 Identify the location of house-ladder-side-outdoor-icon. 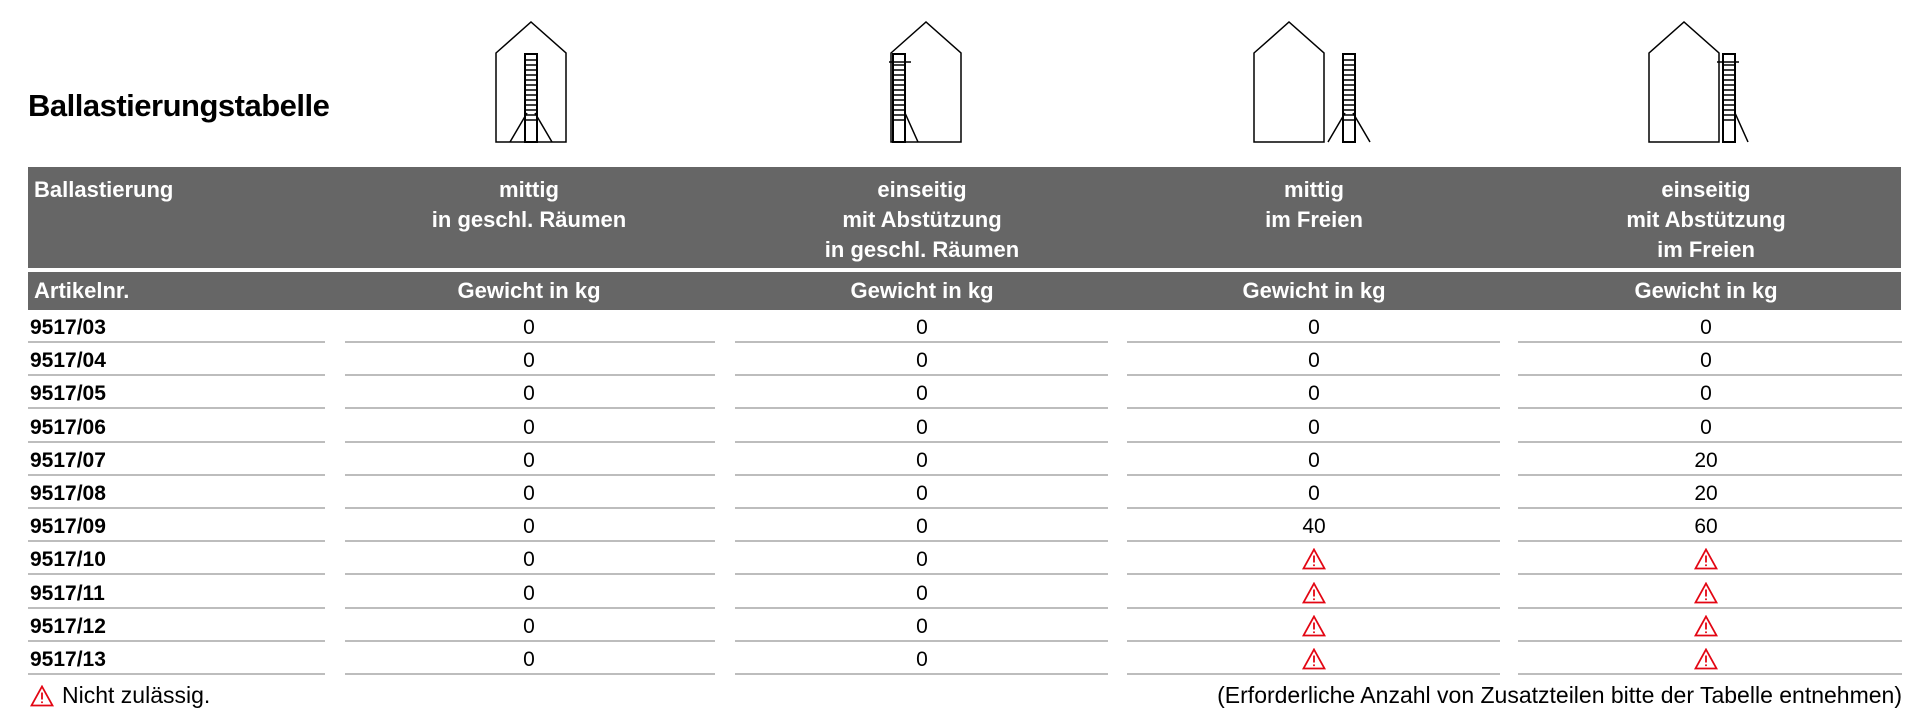
(1698, 81).